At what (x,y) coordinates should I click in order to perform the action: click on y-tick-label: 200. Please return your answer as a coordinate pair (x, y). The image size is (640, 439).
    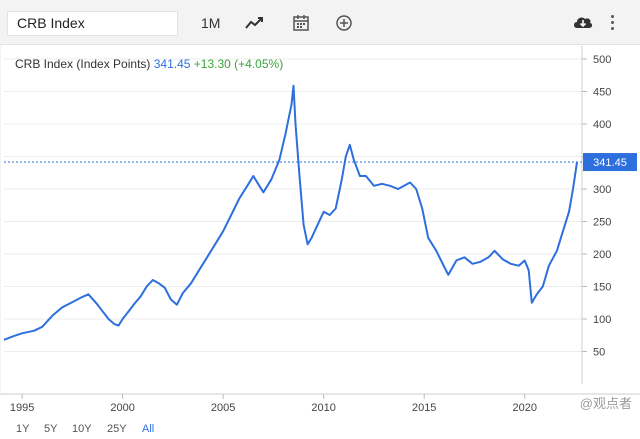
    Looking at the image, I should click on (602, 255).